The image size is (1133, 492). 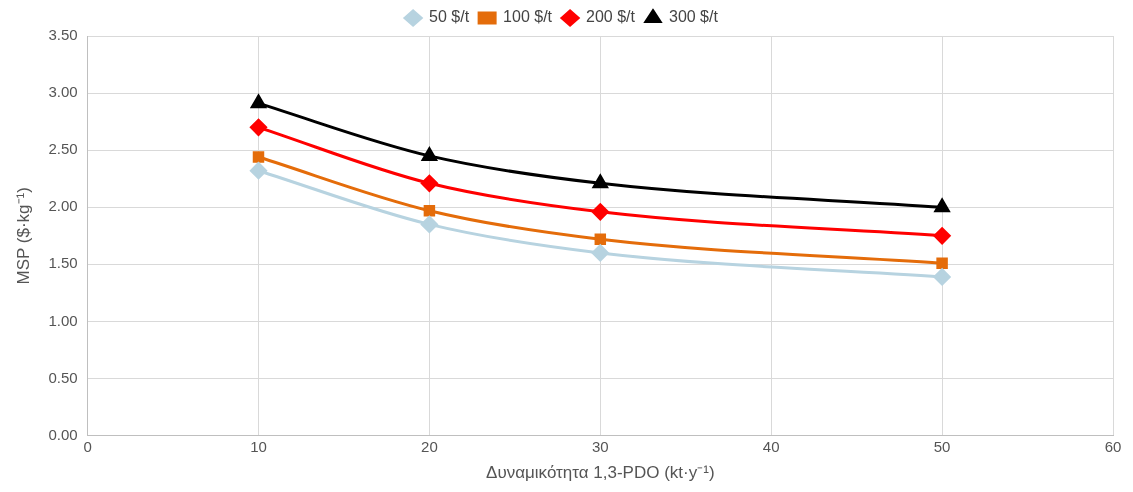 I want to click on y-tick-label: 0.50, so click(x=63, y=377).